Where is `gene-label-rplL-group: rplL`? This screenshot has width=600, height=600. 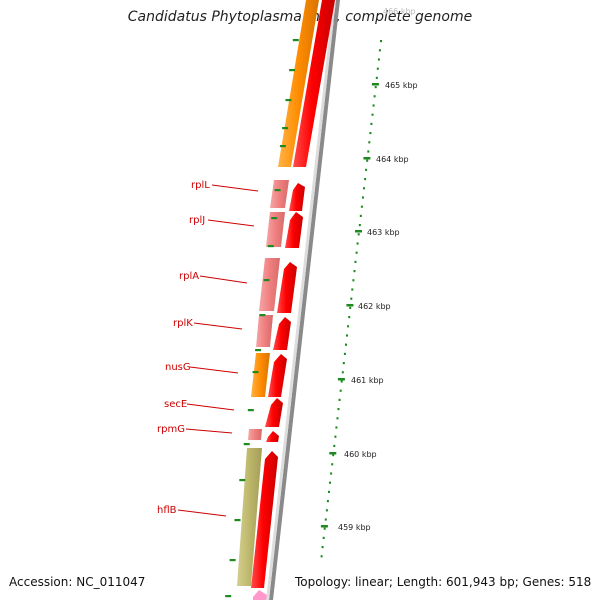
gene-label-rplL-group: rplL is located at coordinates (225, 186).